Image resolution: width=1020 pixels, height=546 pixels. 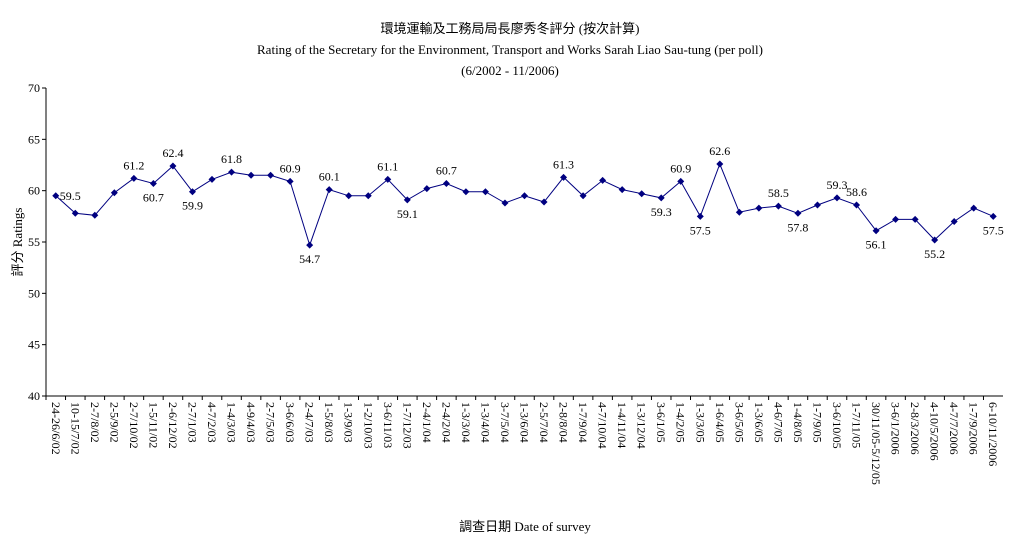 What do you see at coordinates (427, 422) in the screenshot?
I see `x-tick-label: 2-4/1/04` at bounding box center [427, 422].